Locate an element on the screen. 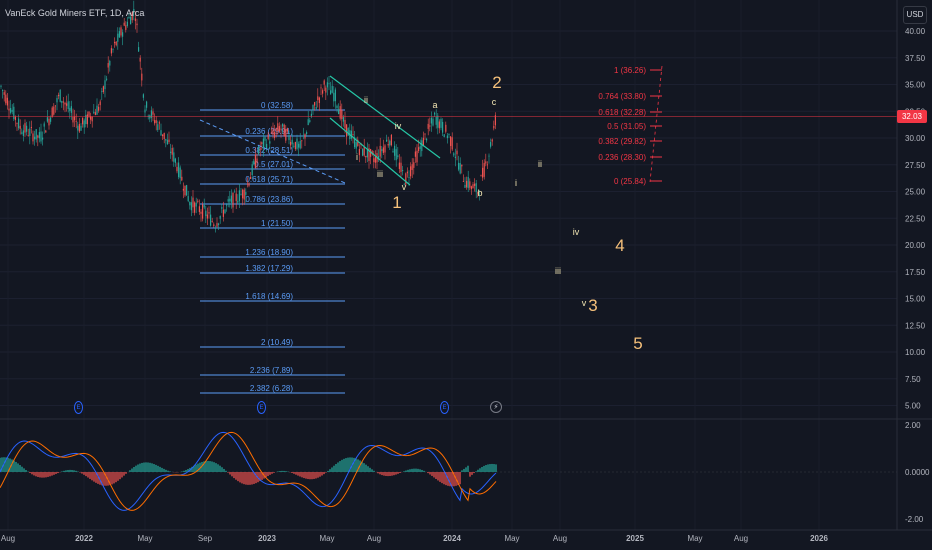 Image resolution: width=932 pixels, height=550 pixels. price-tick-label: 35.00 is located at coordinates (915, 85).